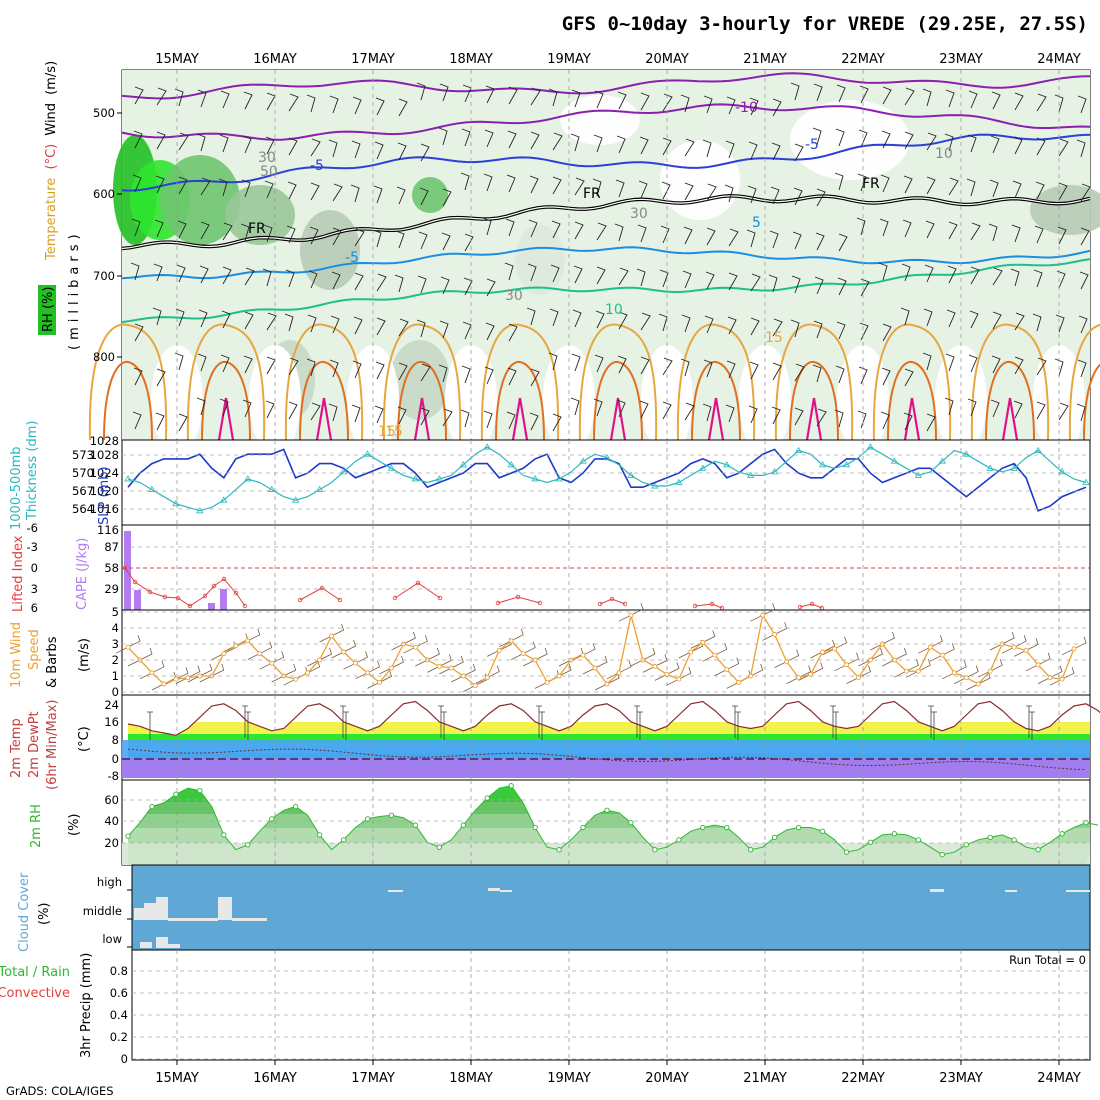 The image size is (1100, 1100). Describe the element at coordinates (102, 911) in the screenshot. I see `cloud-level-middle: middle` at that location.